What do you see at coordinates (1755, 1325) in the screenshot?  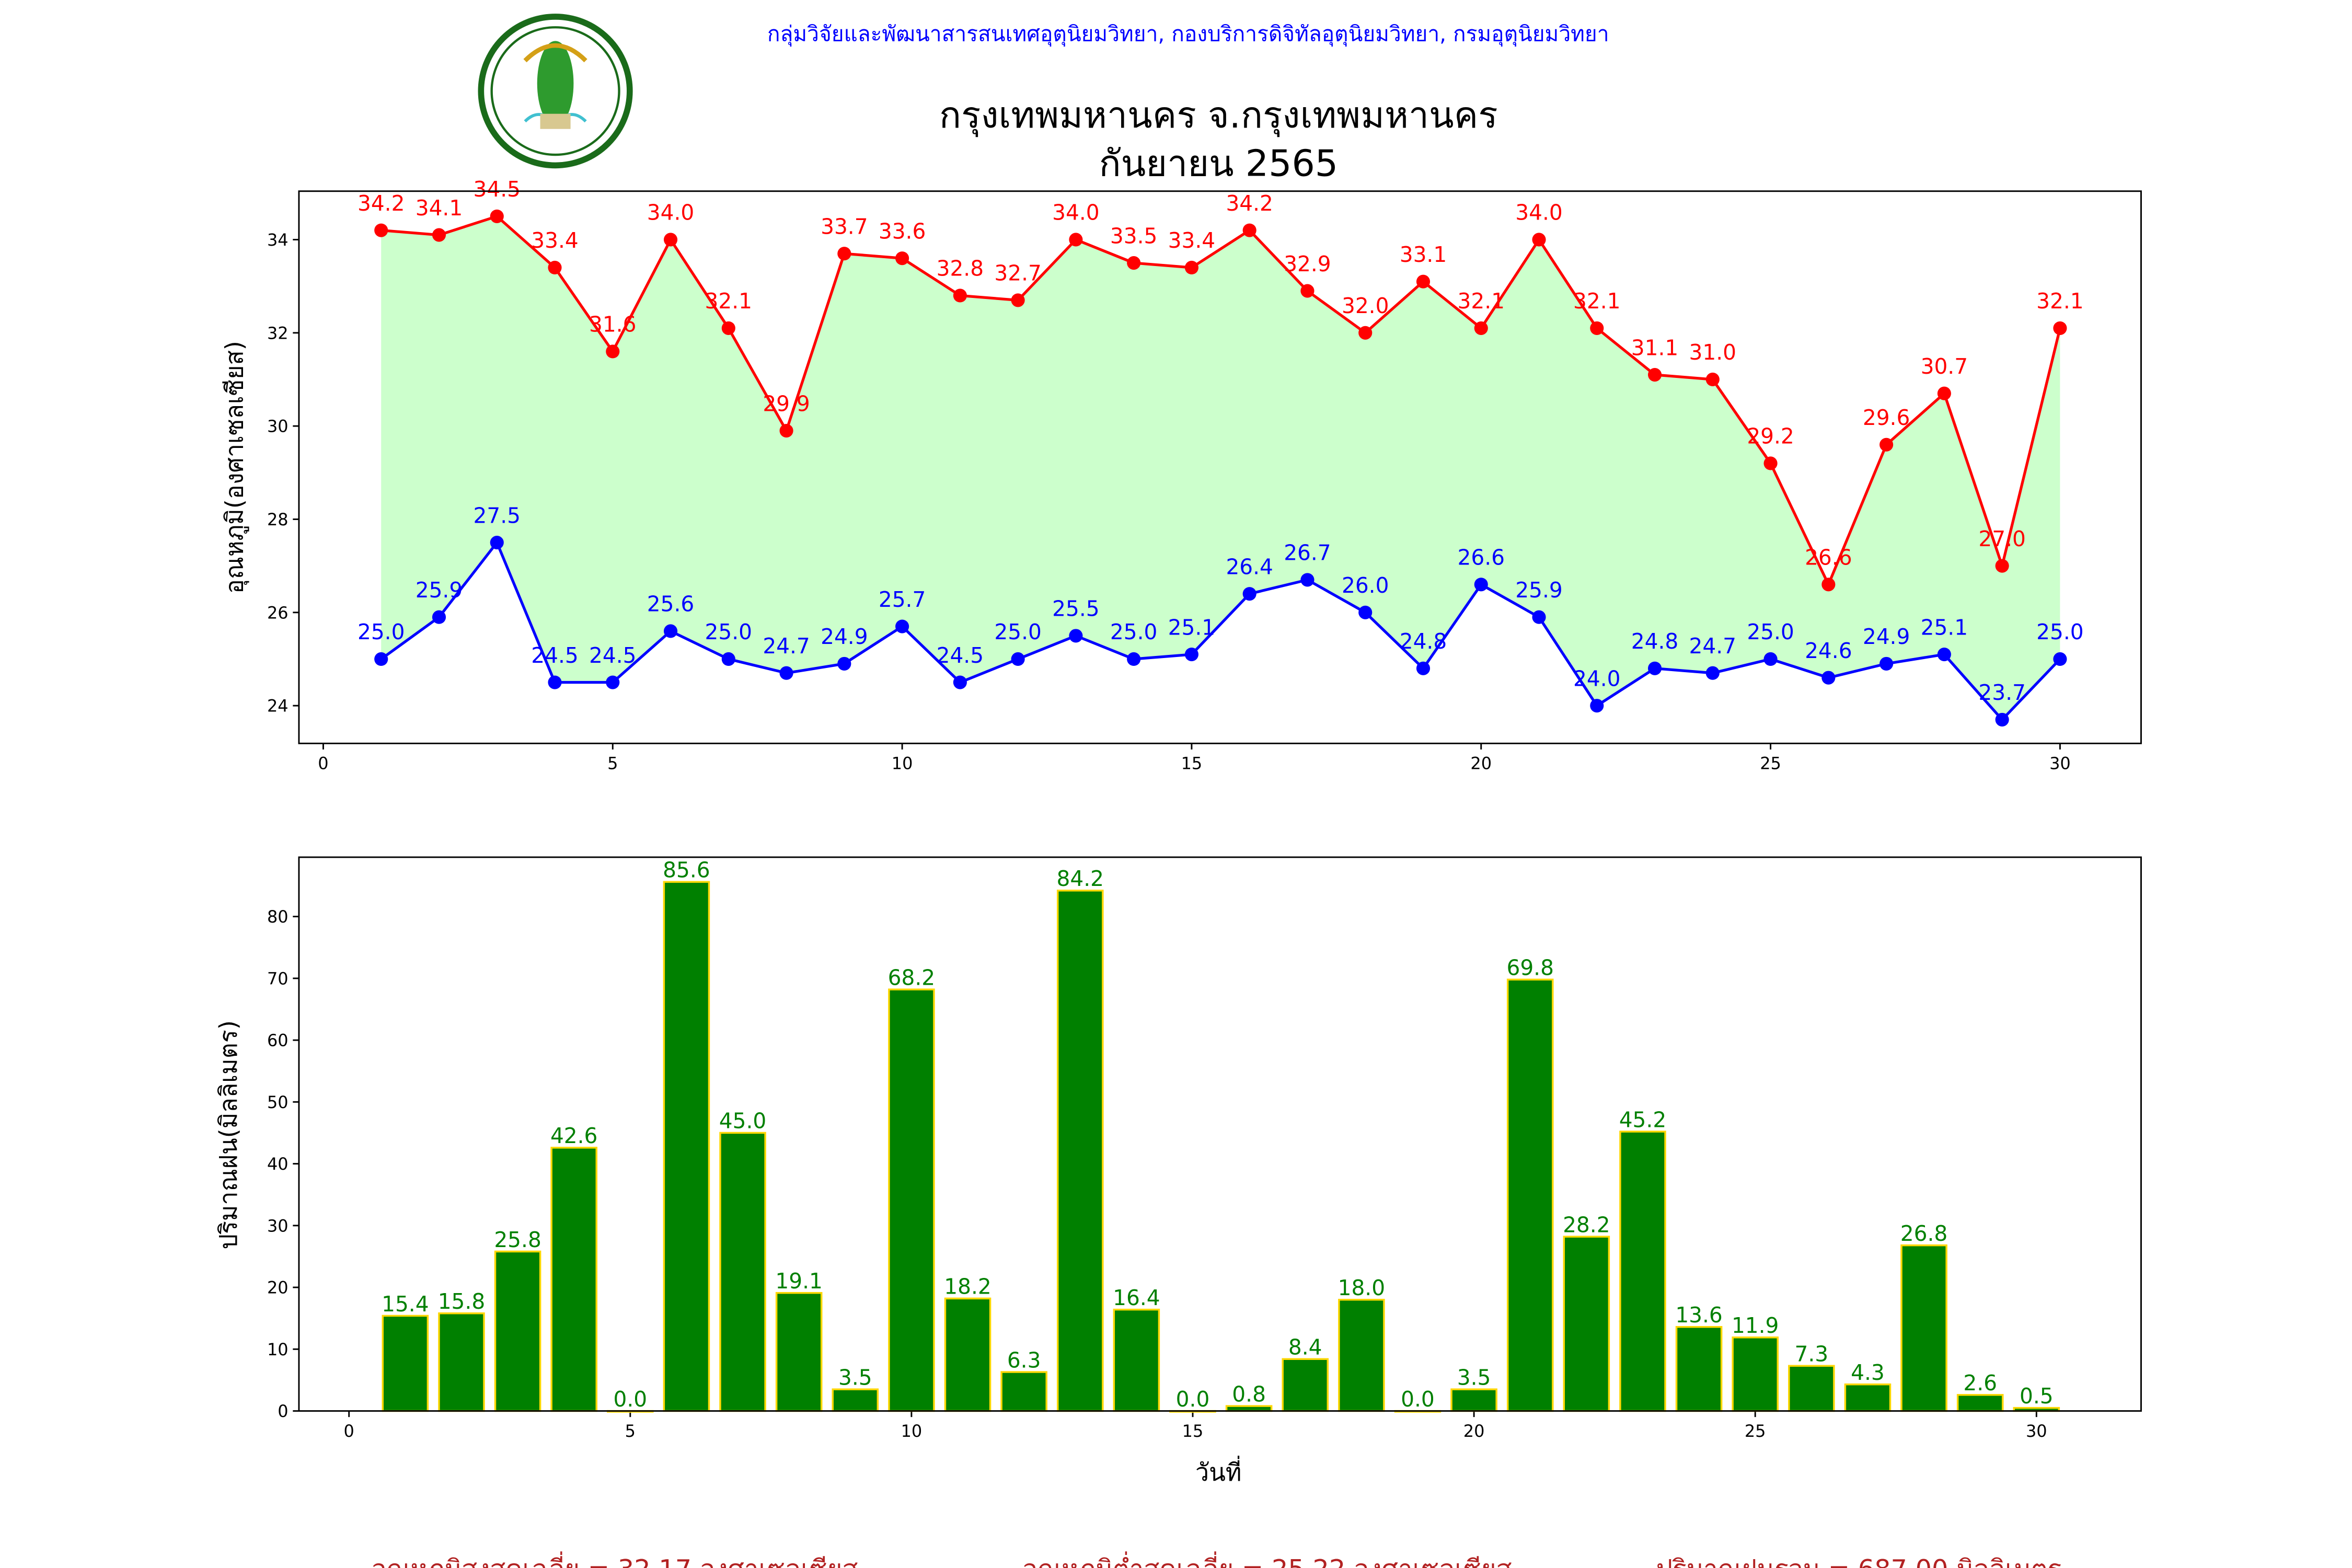 I see `rainfall-data-label: 11.9` at bounding box center [1755, 1325].